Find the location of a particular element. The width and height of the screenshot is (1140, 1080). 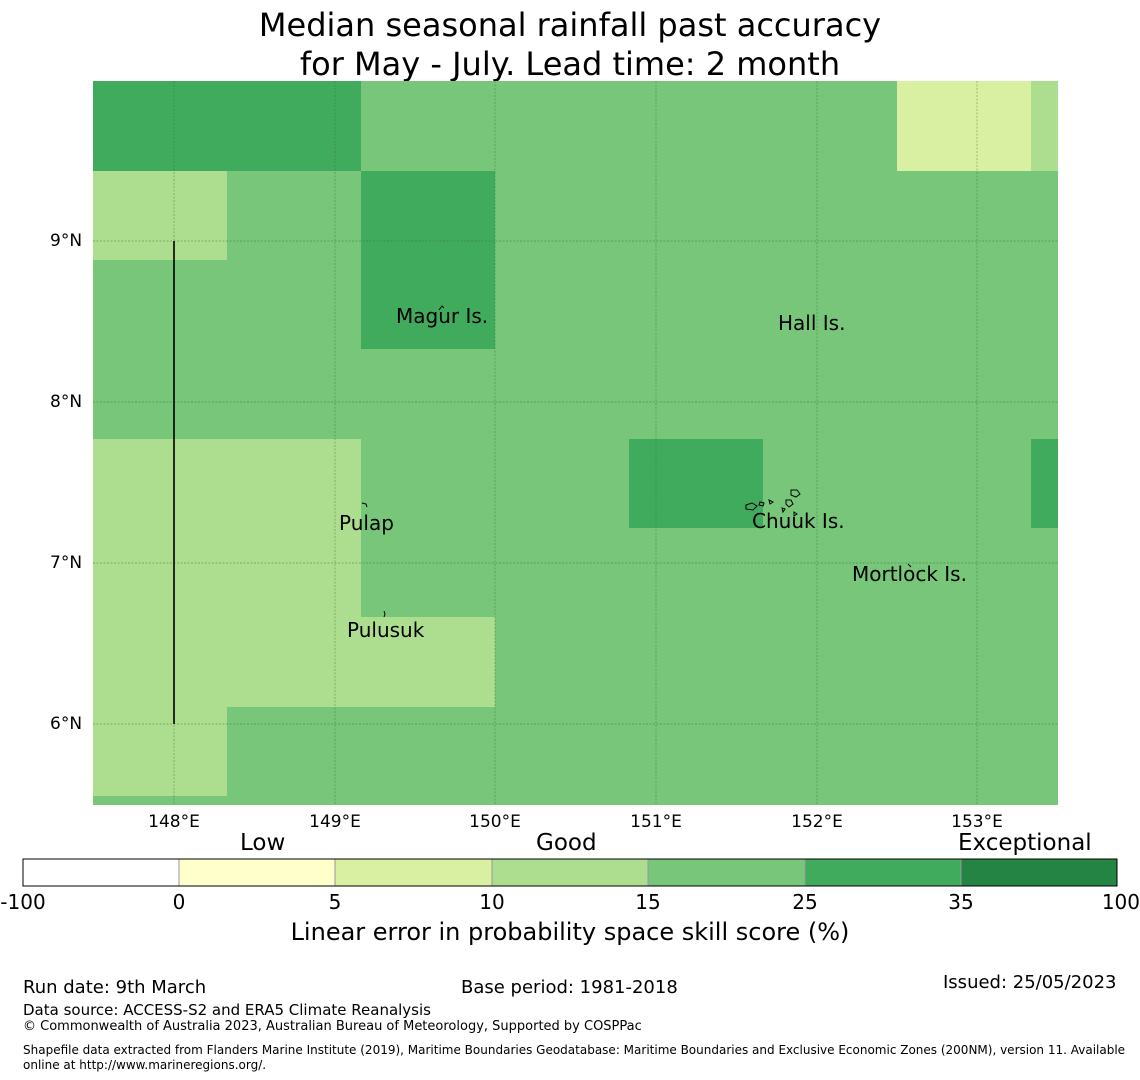

place-label-pulap: Pulap is located at coordinates (366, 523).